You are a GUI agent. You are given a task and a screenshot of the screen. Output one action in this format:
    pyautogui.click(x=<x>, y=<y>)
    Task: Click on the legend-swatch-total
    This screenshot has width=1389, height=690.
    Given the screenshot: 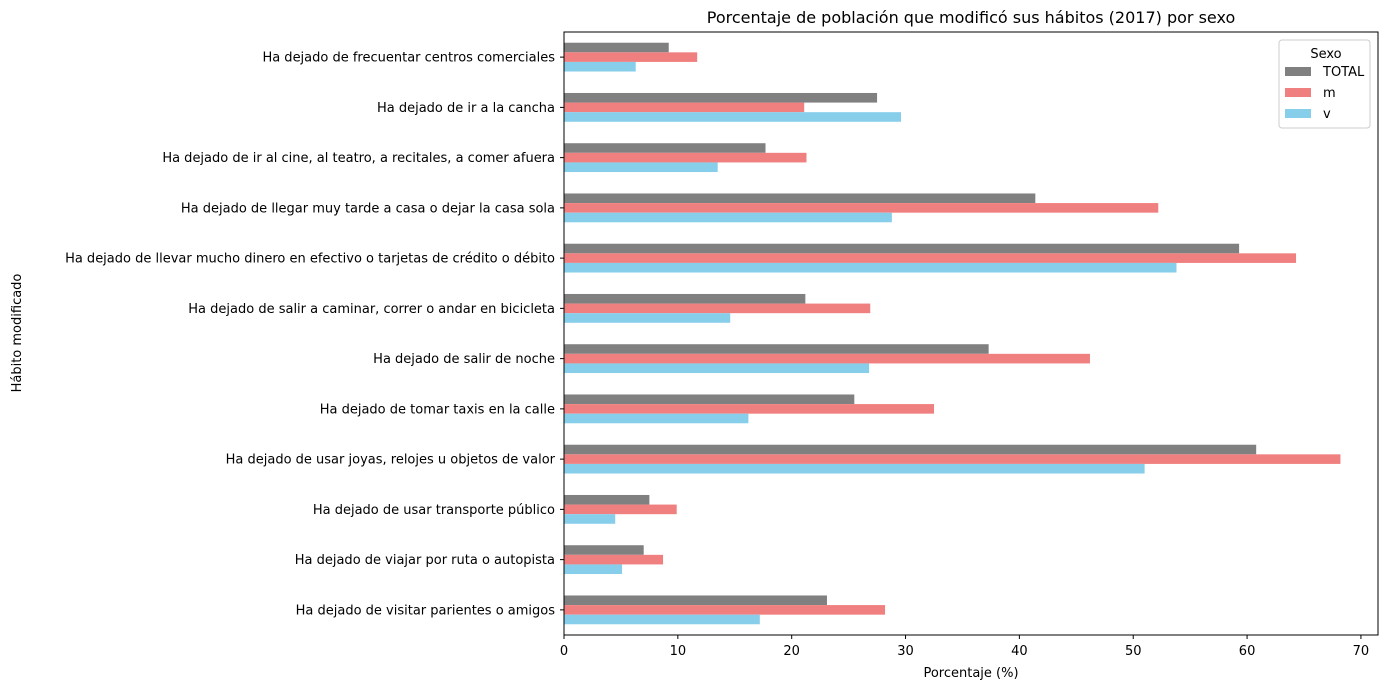 What is the action you would take?
    pyautogui.click(x=1298, y=71)
    